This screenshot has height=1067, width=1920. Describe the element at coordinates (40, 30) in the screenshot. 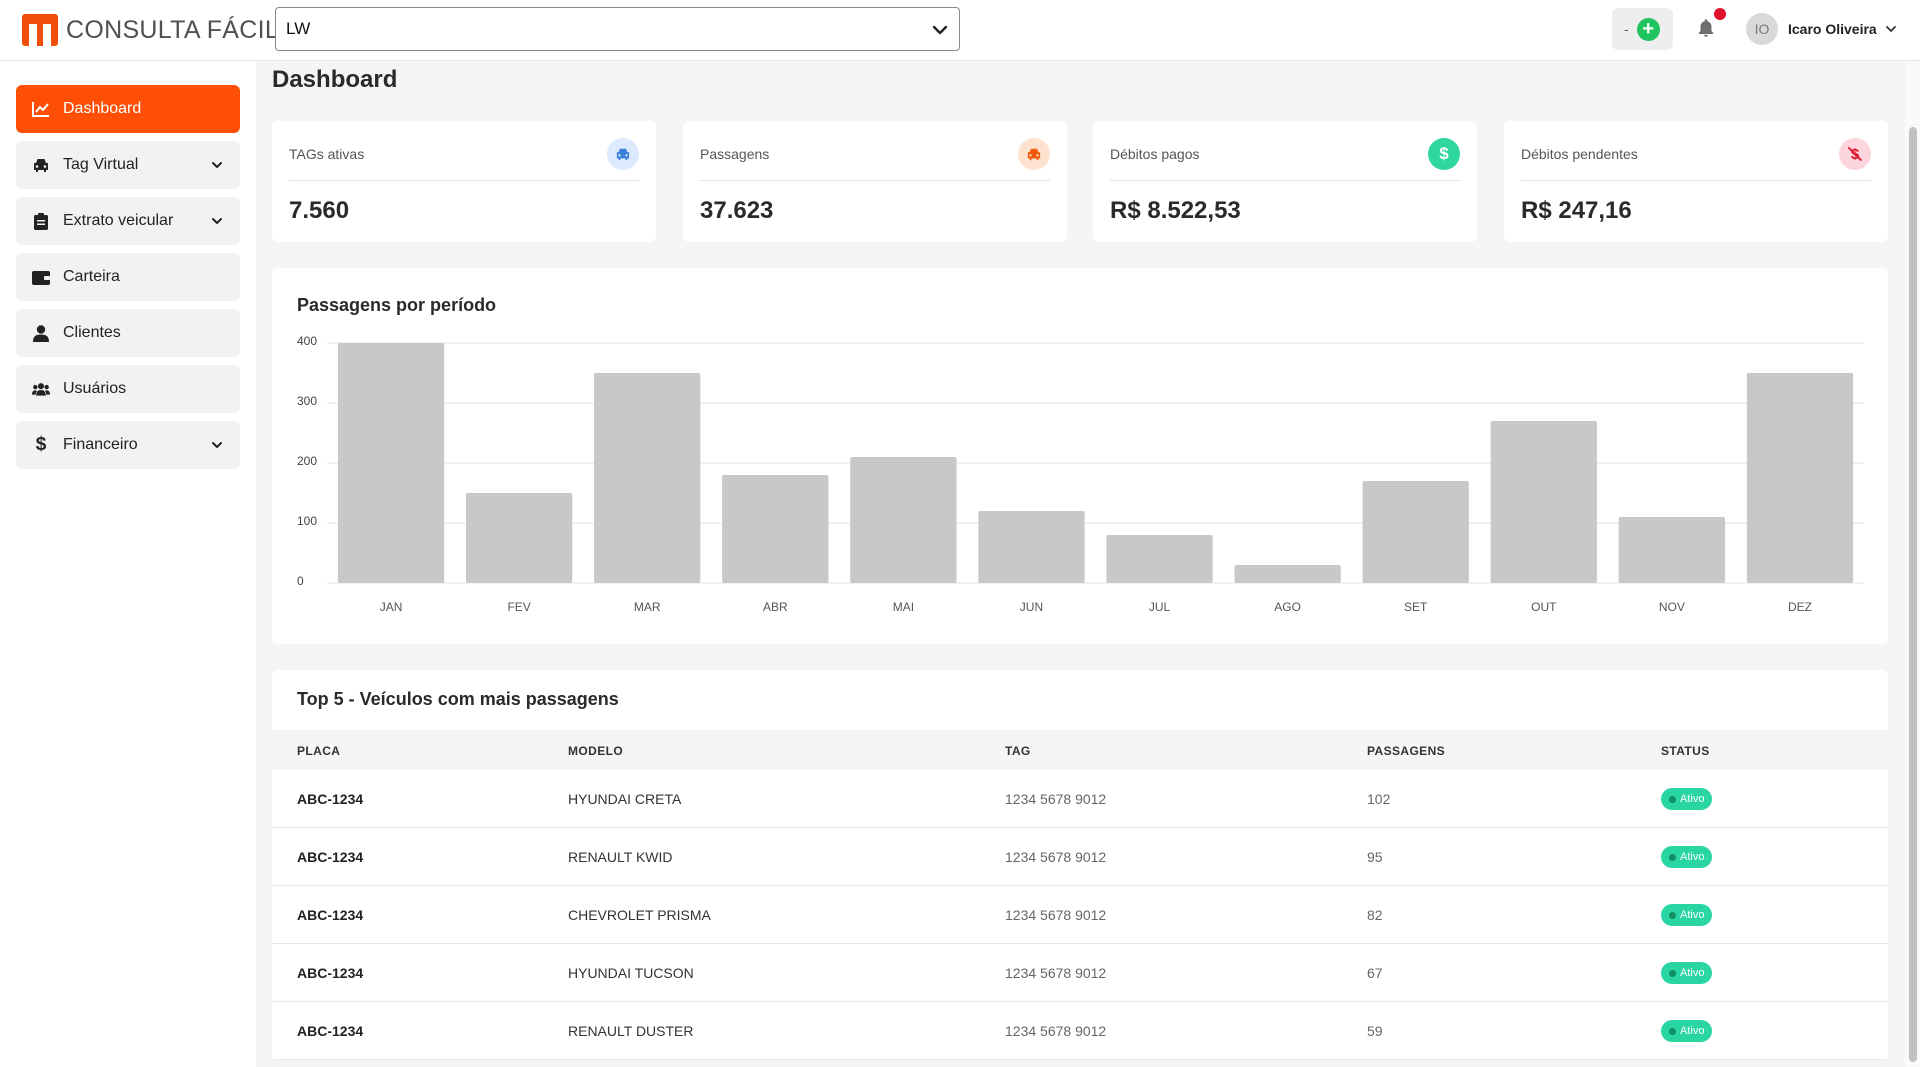

I see `logo-mark-icon` at that location.